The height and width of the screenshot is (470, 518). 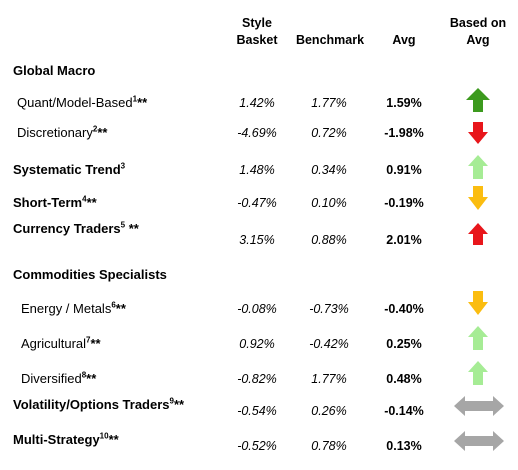 I want to click on table-row: Short-Term4** -0.47% 0.10% -0.19%, so click(x=259, y=201).